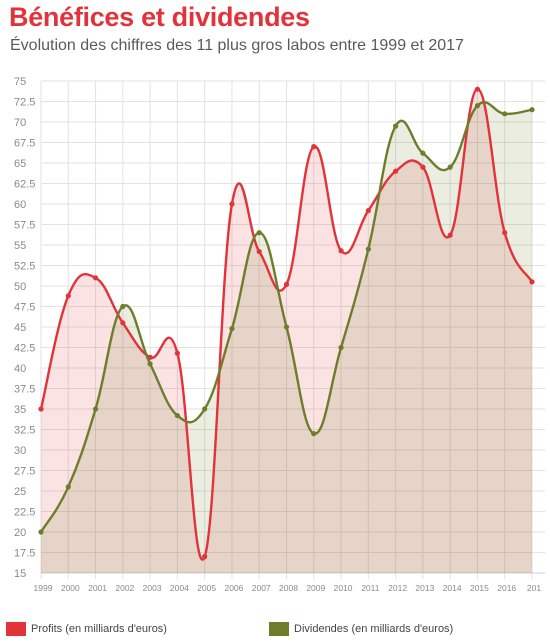  I want to click on x-tick-label: 2016, so click(506, 588).